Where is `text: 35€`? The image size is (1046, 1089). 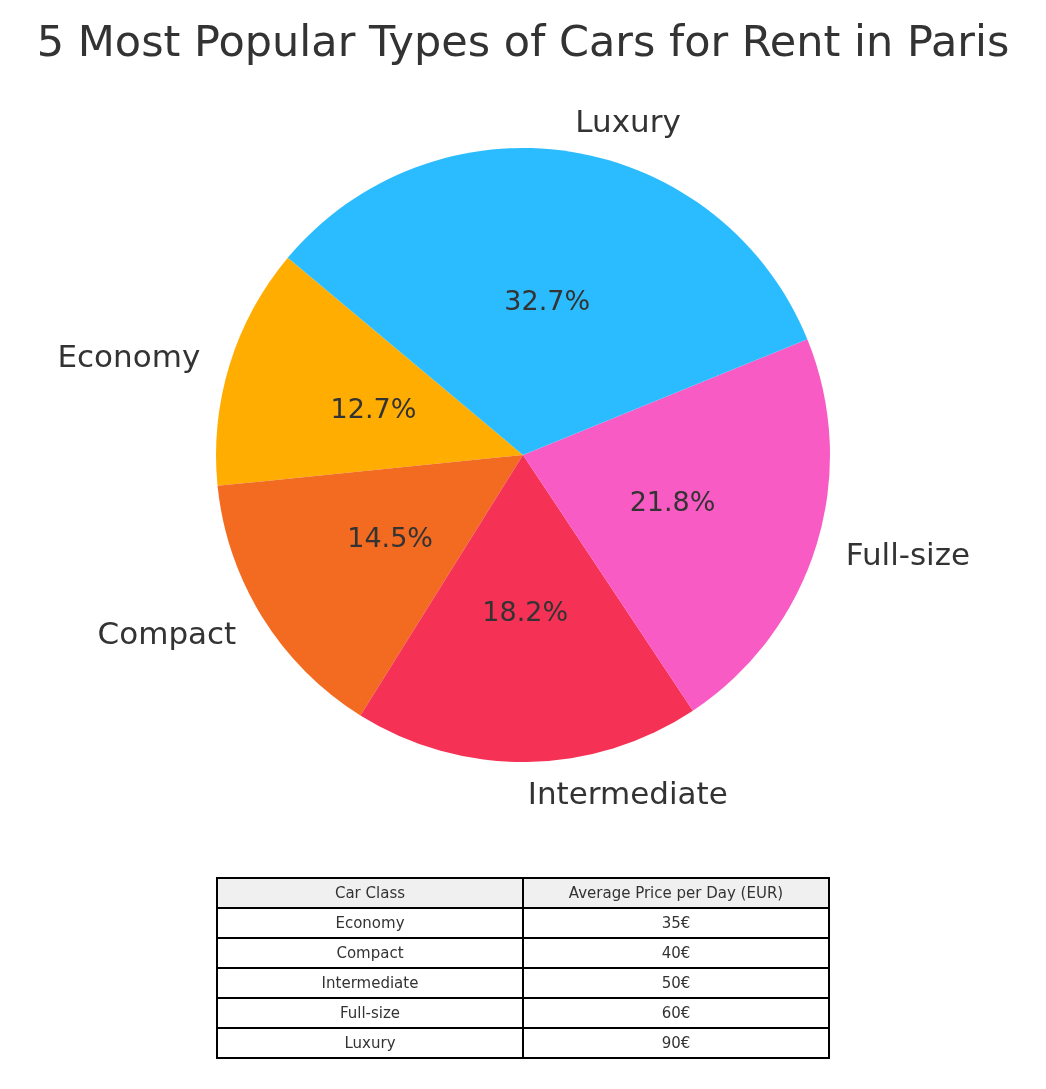
text: 35€ is located at coordinates (676, 923).